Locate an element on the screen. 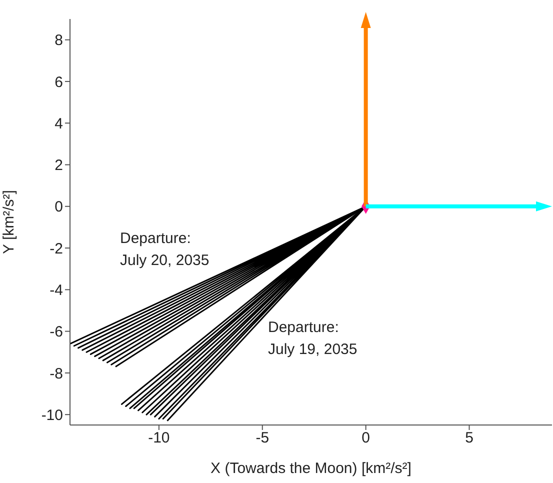 The height and width of the screenshot is (483, 553). y-tick-label: 6 is located at coordinates (58, 82).